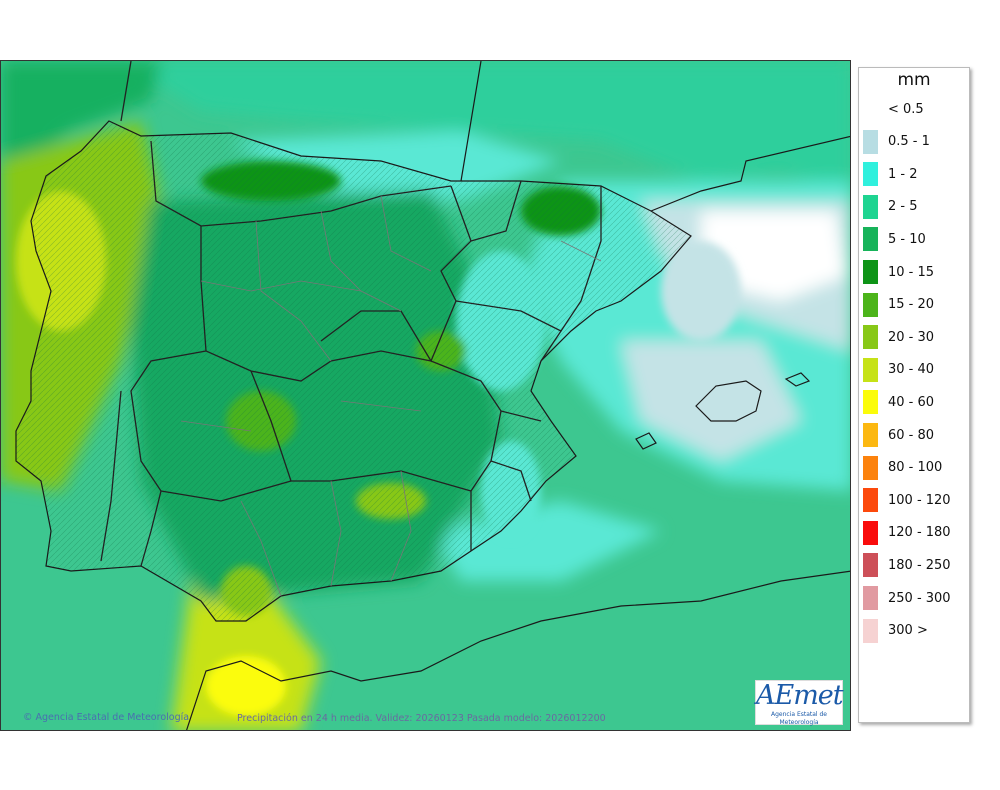  Describe the element at coordinates (518, 650) in the screenshot. I see `coast-africa` at that location.